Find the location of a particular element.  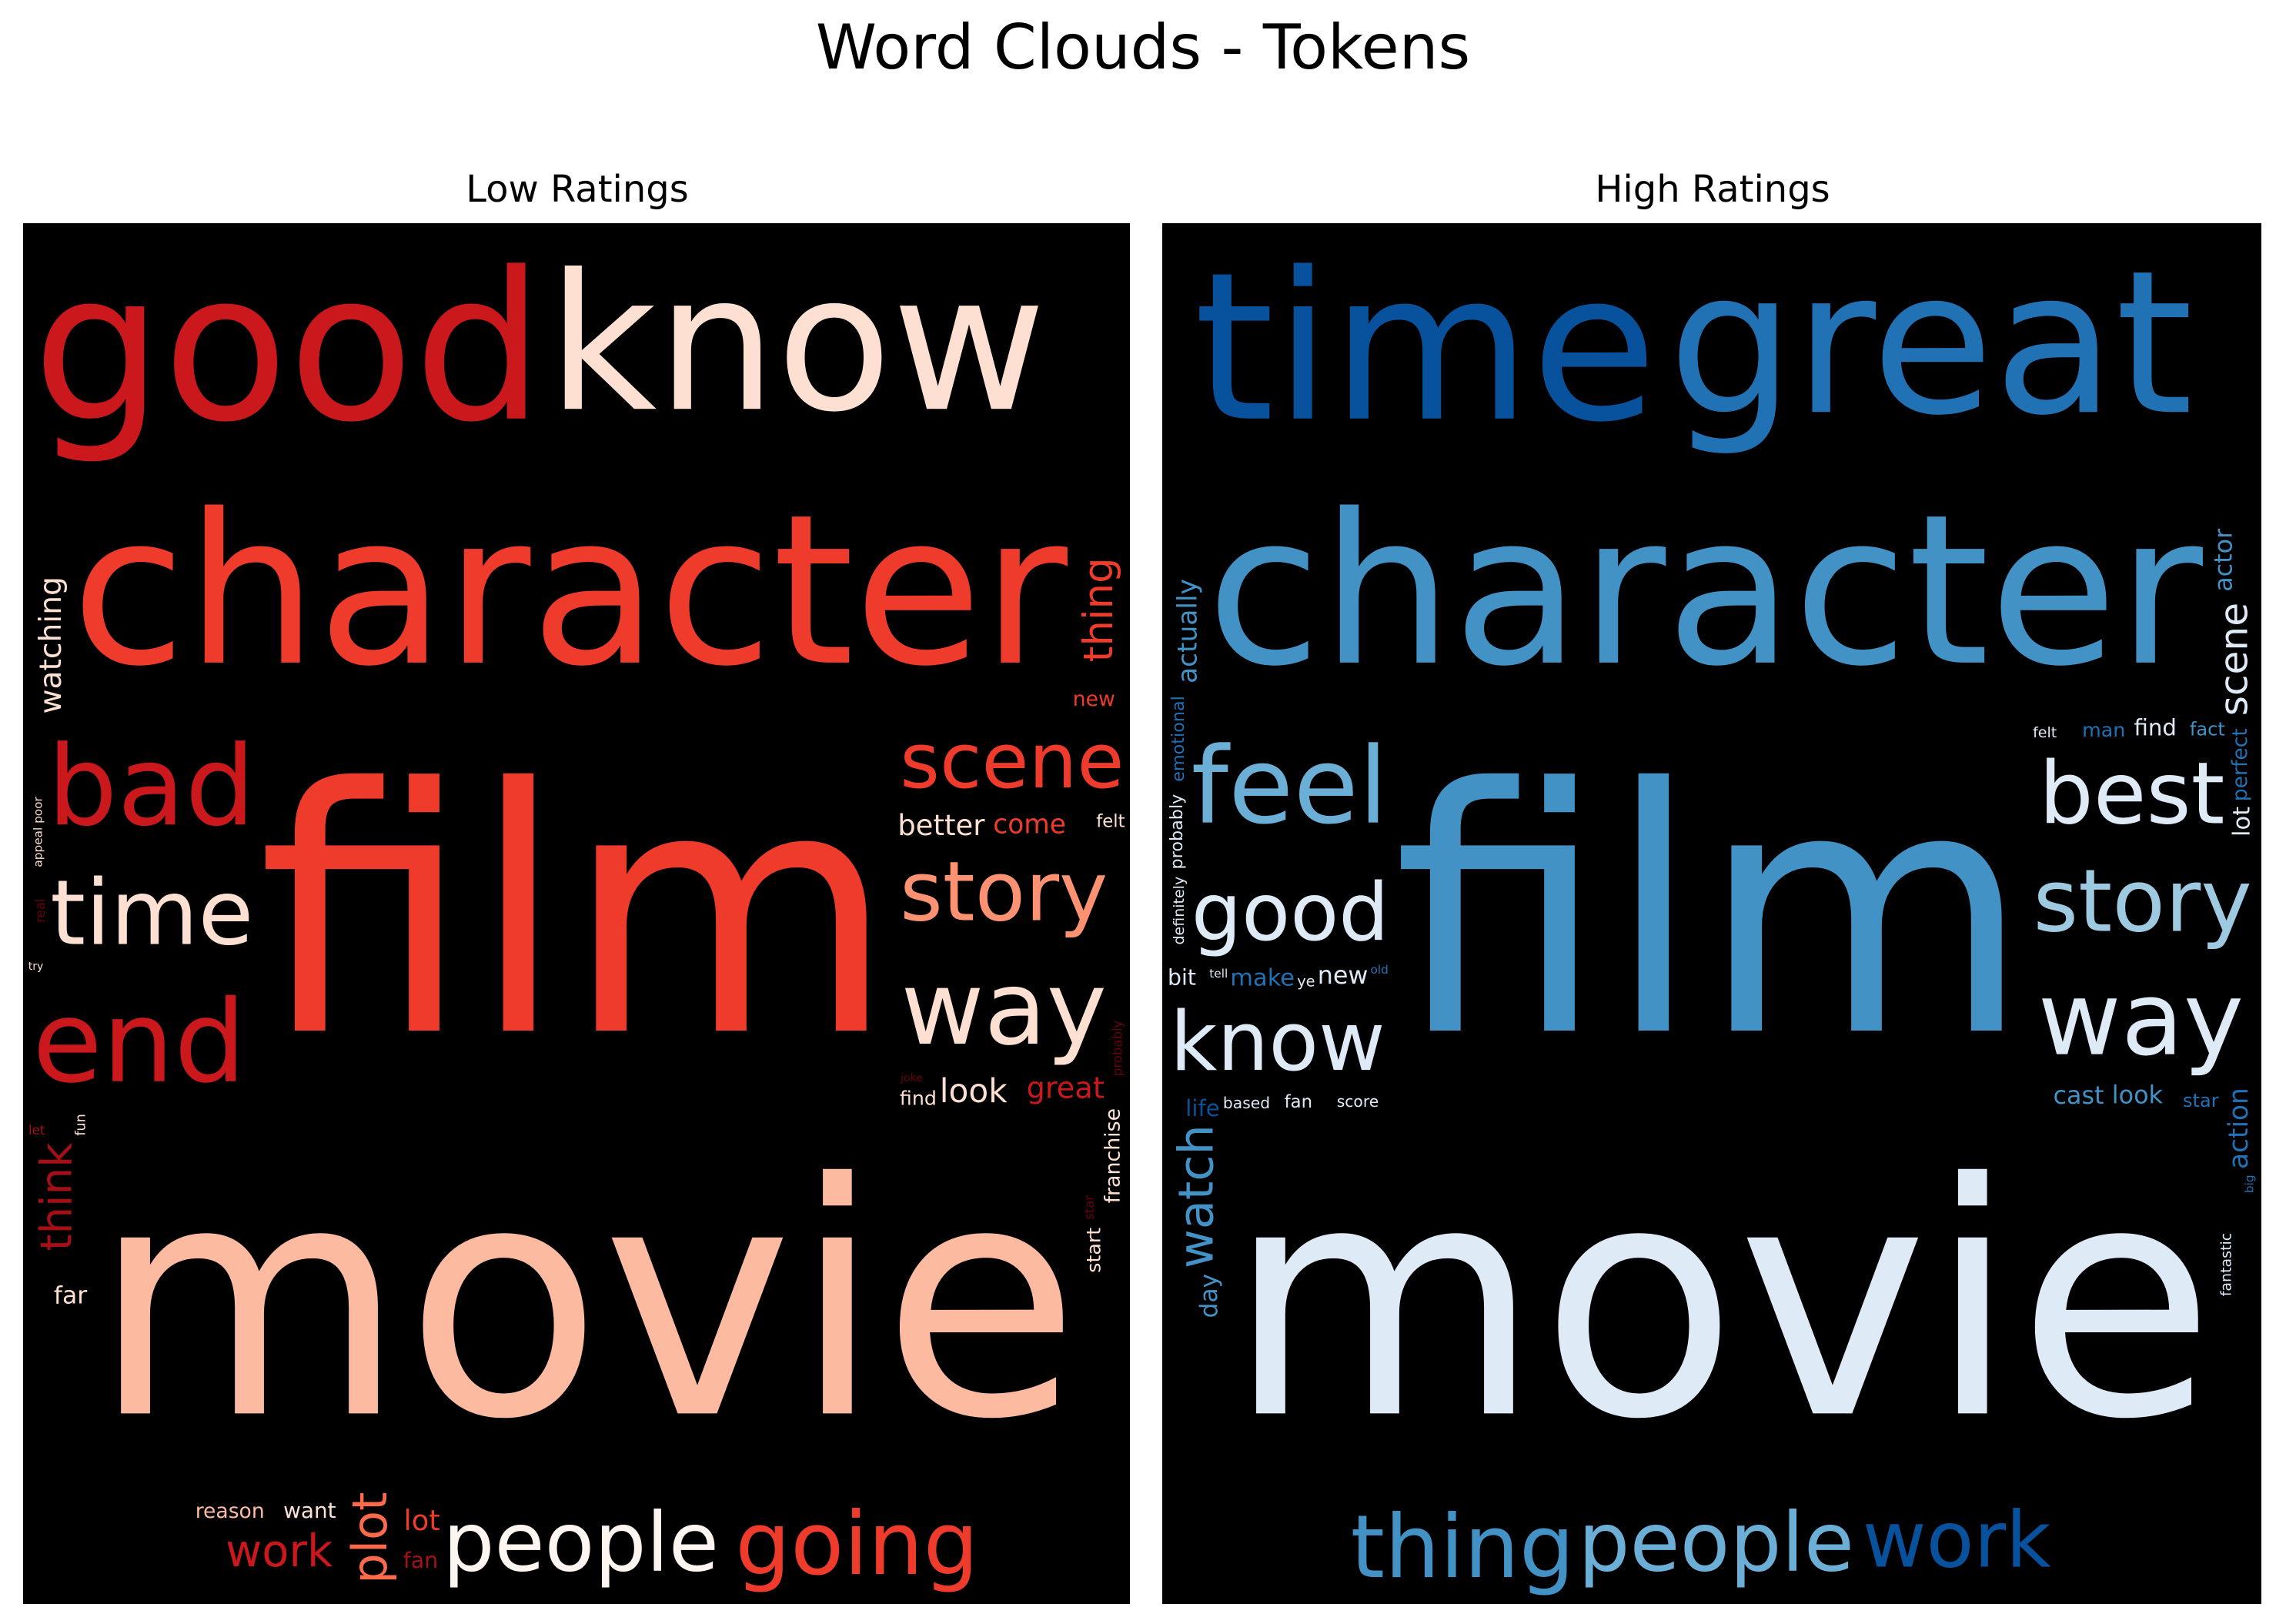

word-high-score: score is located at coordinates (1358, 1101).